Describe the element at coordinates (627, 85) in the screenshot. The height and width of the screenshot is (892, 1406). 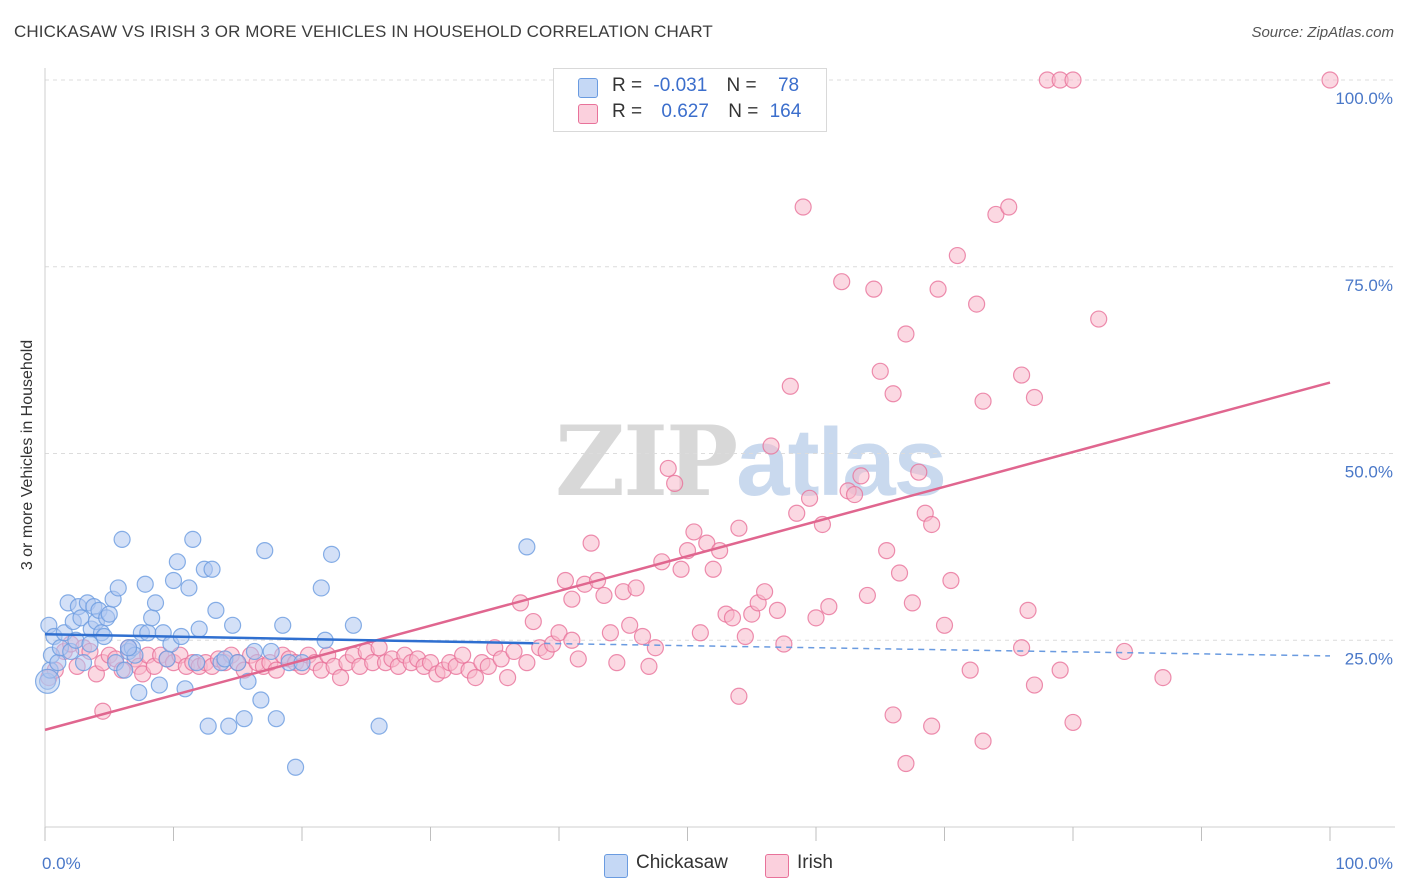
I see `legend-r-label: R =` at that location.